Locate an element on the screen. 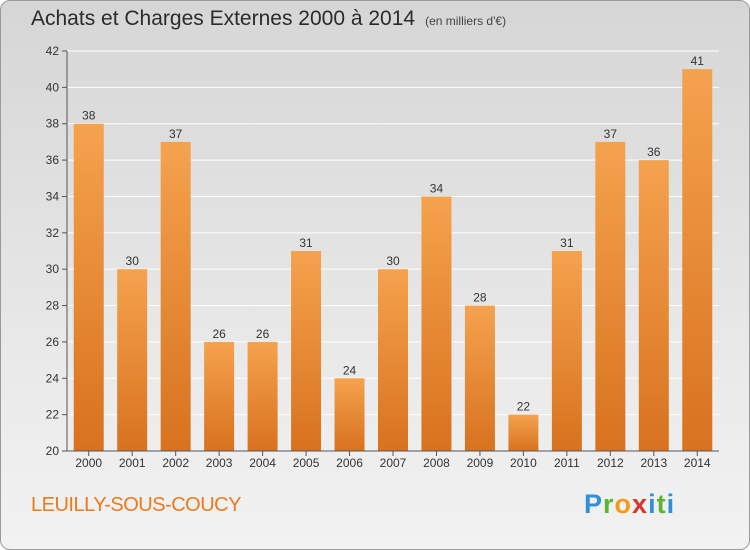 The width and height of the screenshot is (750, 550). x-tick-label: 2011 is located at coordinates (567, 463).